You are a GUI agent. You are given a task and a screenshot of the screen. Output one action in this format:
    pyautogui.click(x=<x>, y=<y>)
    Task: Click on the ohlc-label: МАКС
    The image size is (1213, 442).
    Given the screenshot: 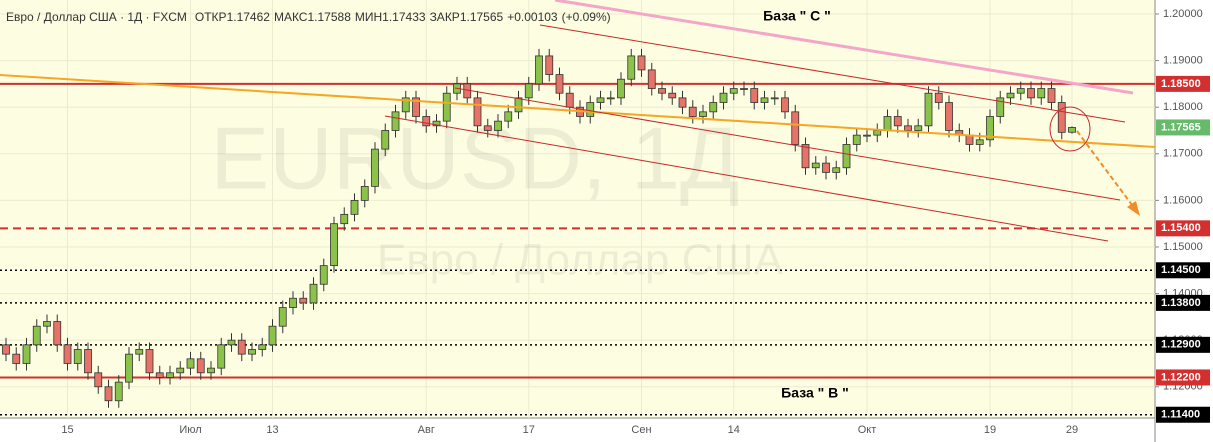 What is the action you would take?
    pyautogui.click(x=291, y=17)
    